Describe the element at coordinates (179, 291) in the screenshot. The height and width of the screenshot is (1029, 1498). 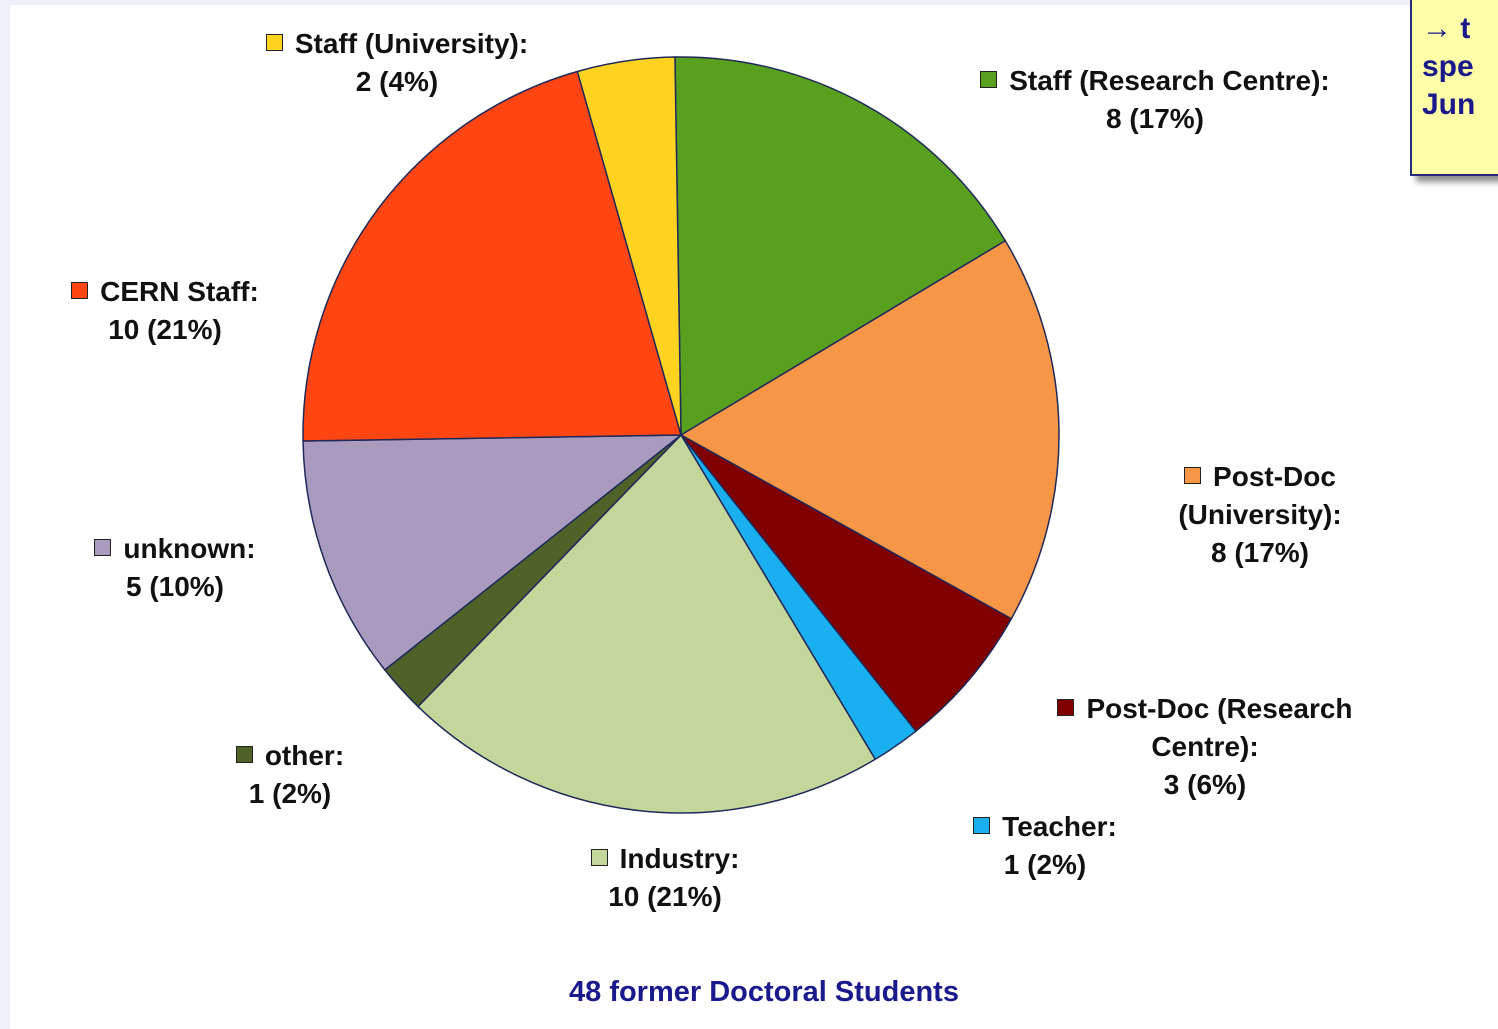
I see `category-label: CERN Staff:` at that location.